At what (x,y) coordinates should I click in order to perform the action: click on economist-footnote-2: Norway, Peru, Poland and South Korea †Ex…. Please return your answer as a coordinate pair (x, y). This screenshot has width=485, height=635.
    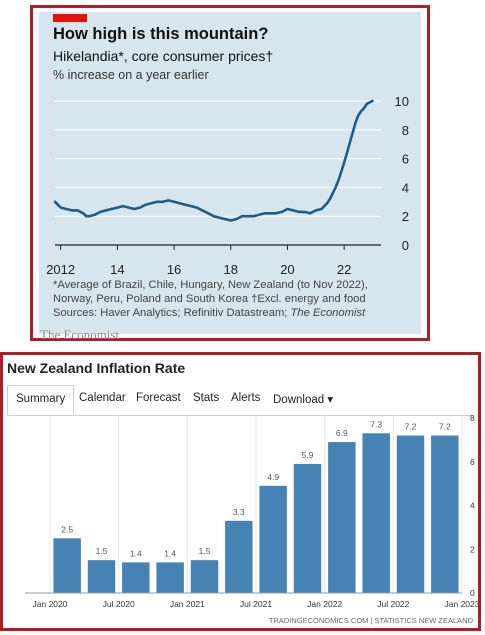
    Looking at the image, I should click on (209, 299).